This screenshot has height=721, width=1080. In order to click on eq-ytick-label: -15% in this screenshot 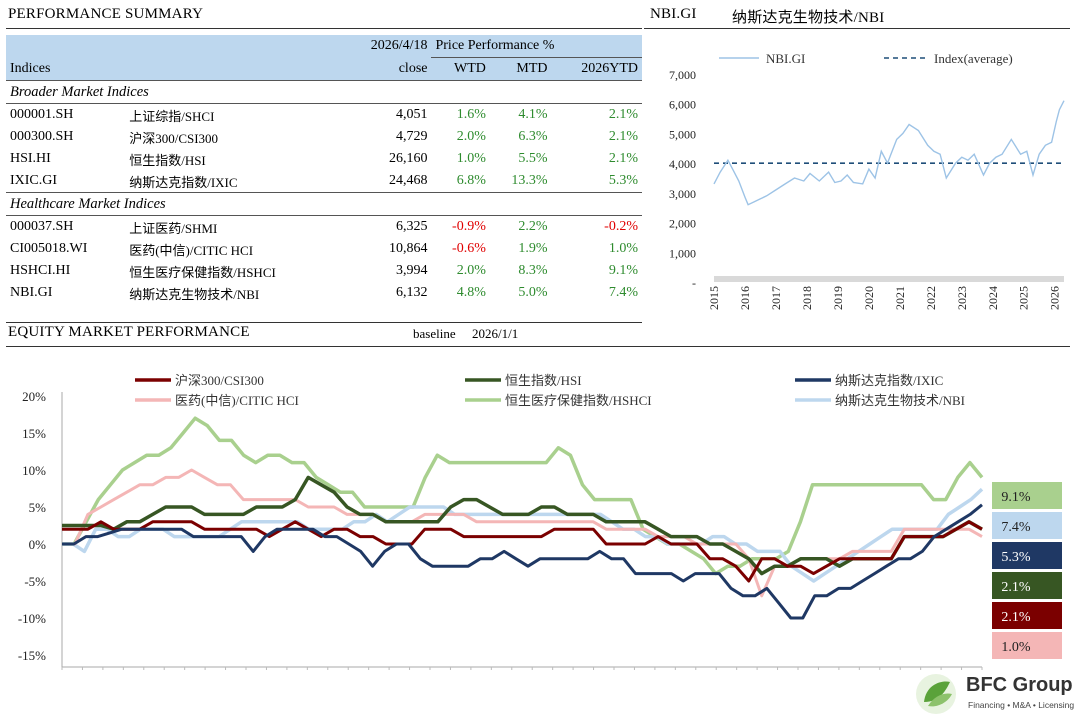, I will do `click(32, 655)`.